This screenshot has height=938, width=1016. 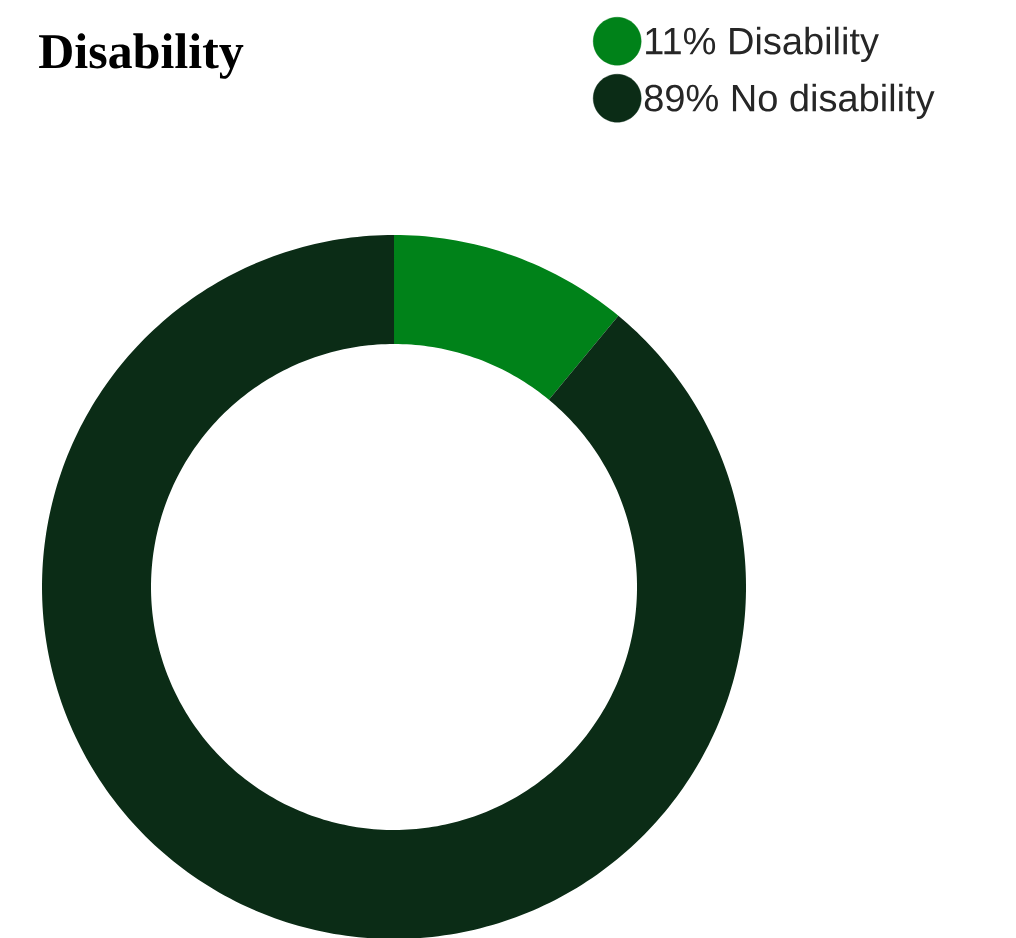 I want to click on chart-title: Disability, so click(x=141, y=56).